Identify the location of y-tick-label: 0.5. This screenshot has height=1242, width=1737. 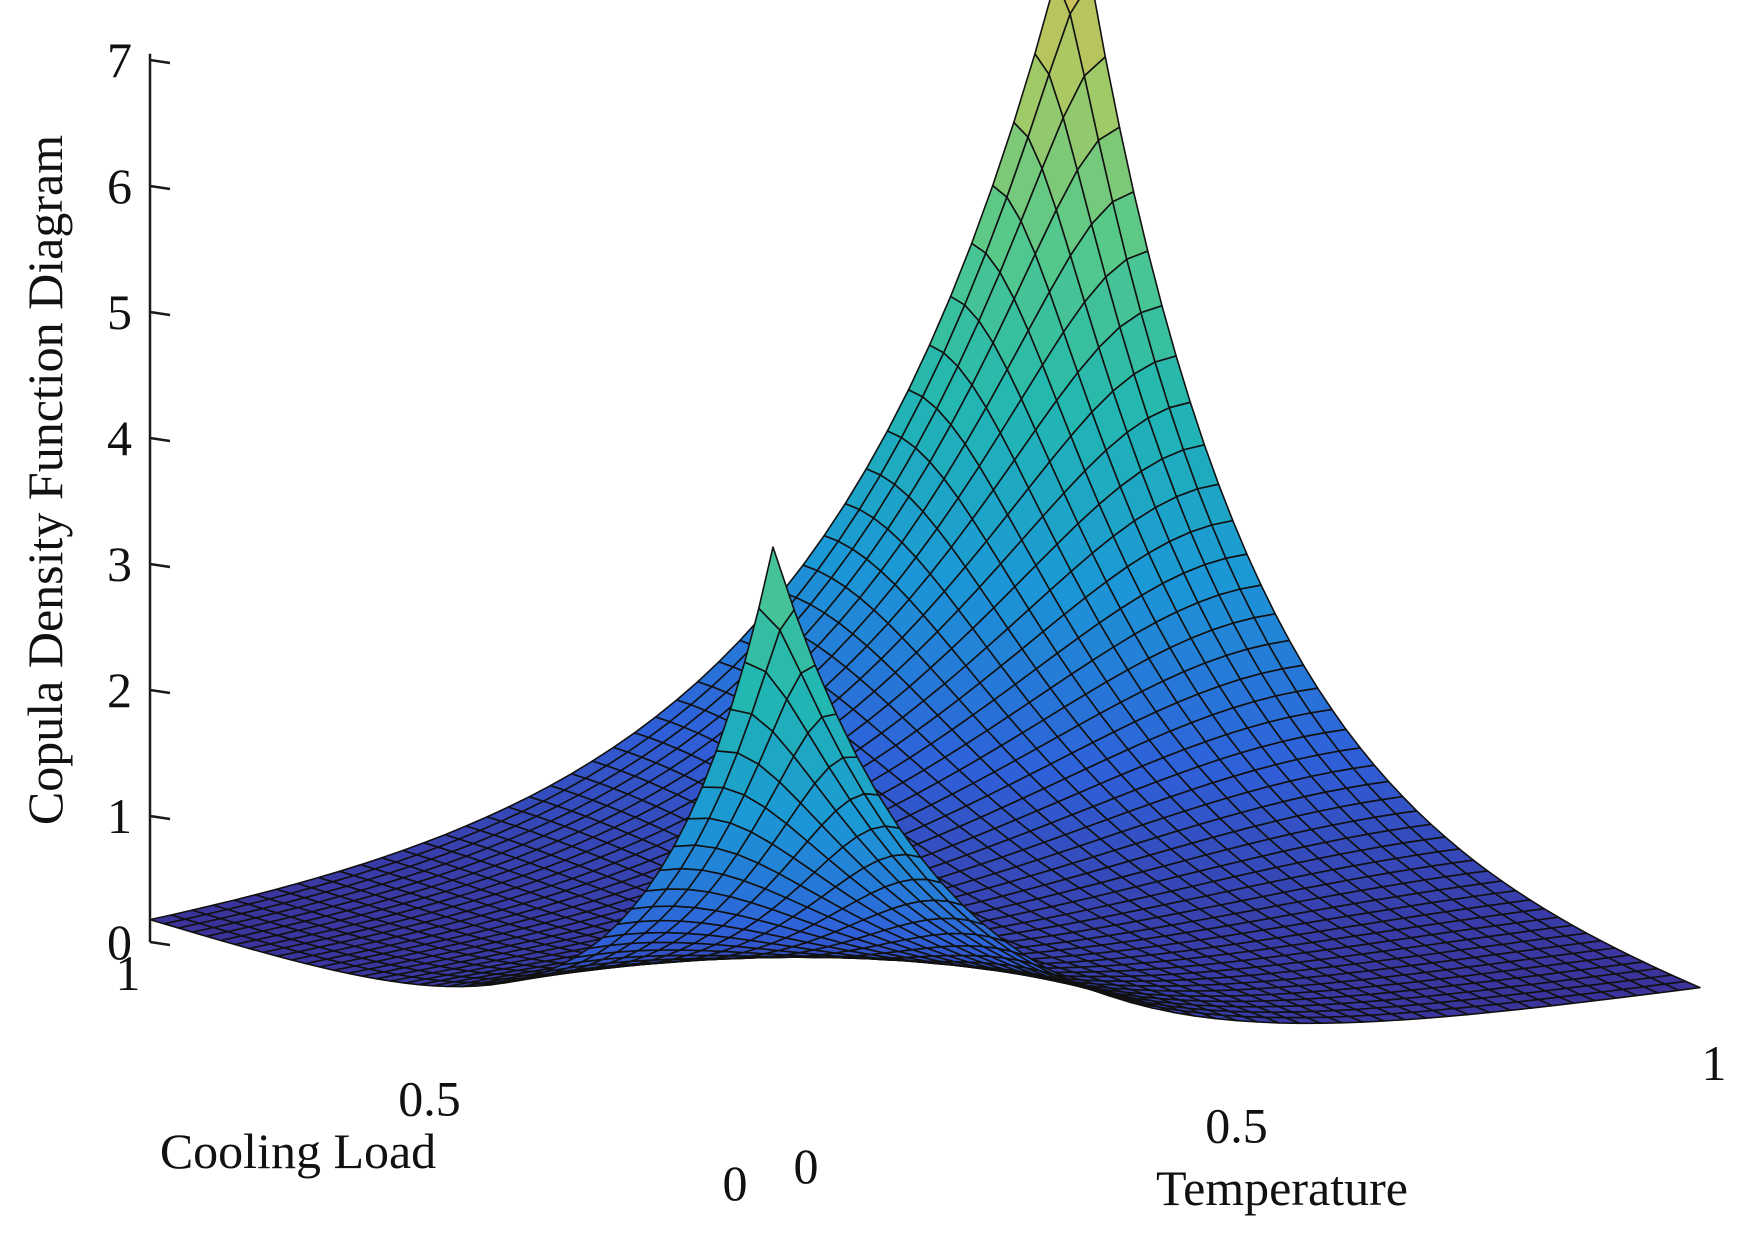
(429, 1099).